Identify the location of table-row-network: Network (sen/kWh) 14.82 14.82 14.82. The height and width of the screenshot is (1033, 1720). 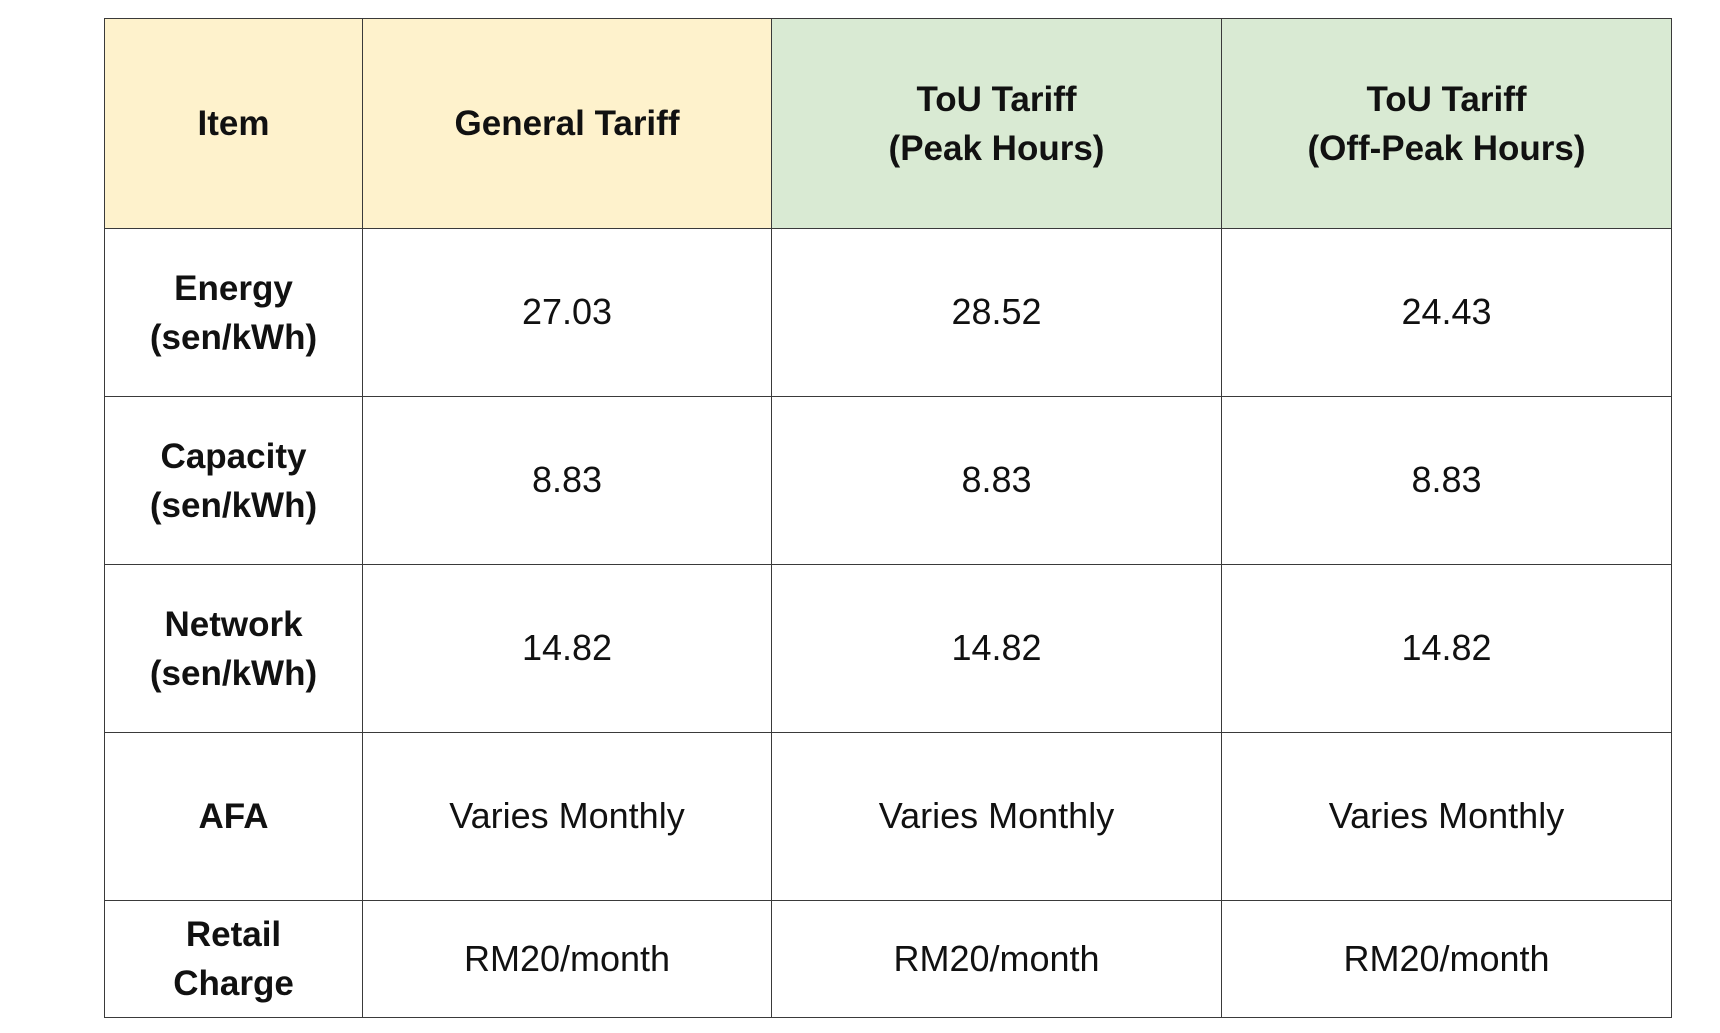
(888, 648).